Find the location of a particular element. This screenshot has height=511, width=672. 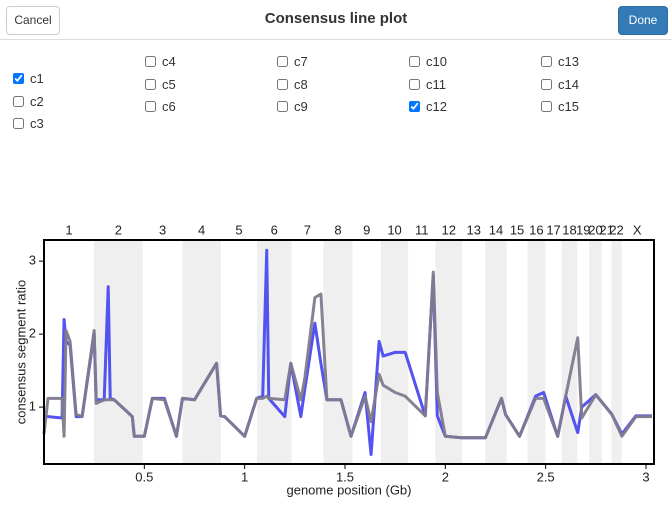

cancel-button: Cancel is located at coordinates (33, 20).